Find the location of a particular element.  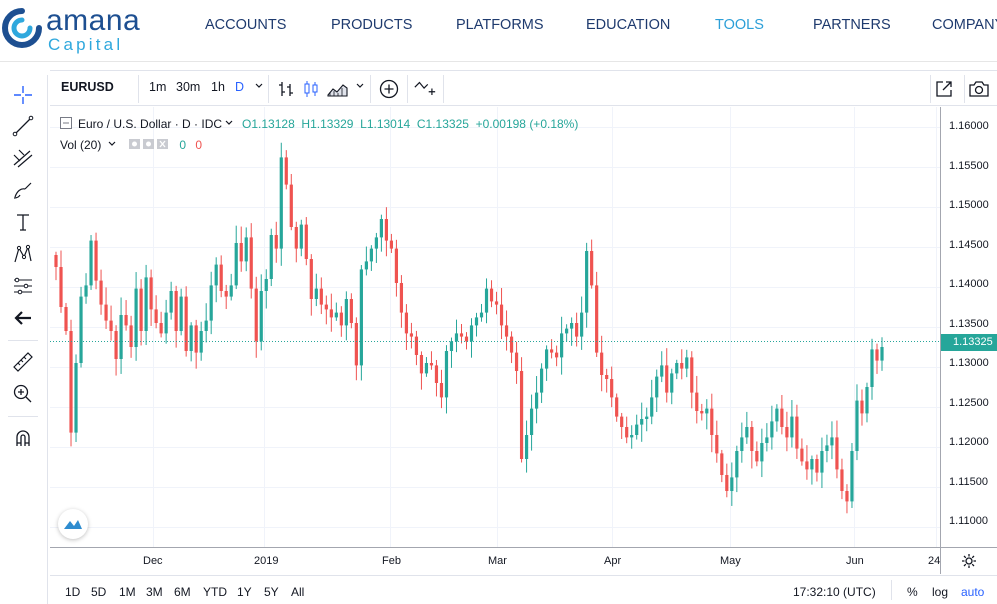

indicators-button is located at coordinates (389, 89).